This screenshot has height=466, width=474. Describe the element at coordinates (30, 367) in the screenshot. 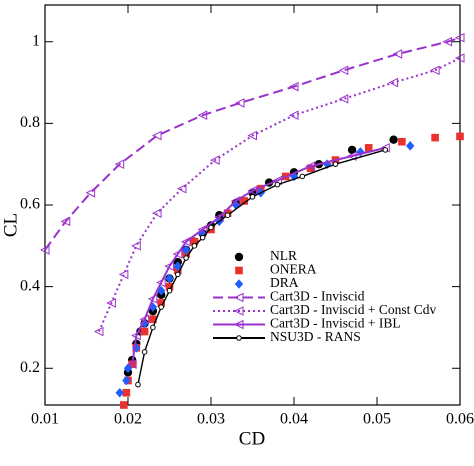

I see `y-tick-label: 0.2` at that location.